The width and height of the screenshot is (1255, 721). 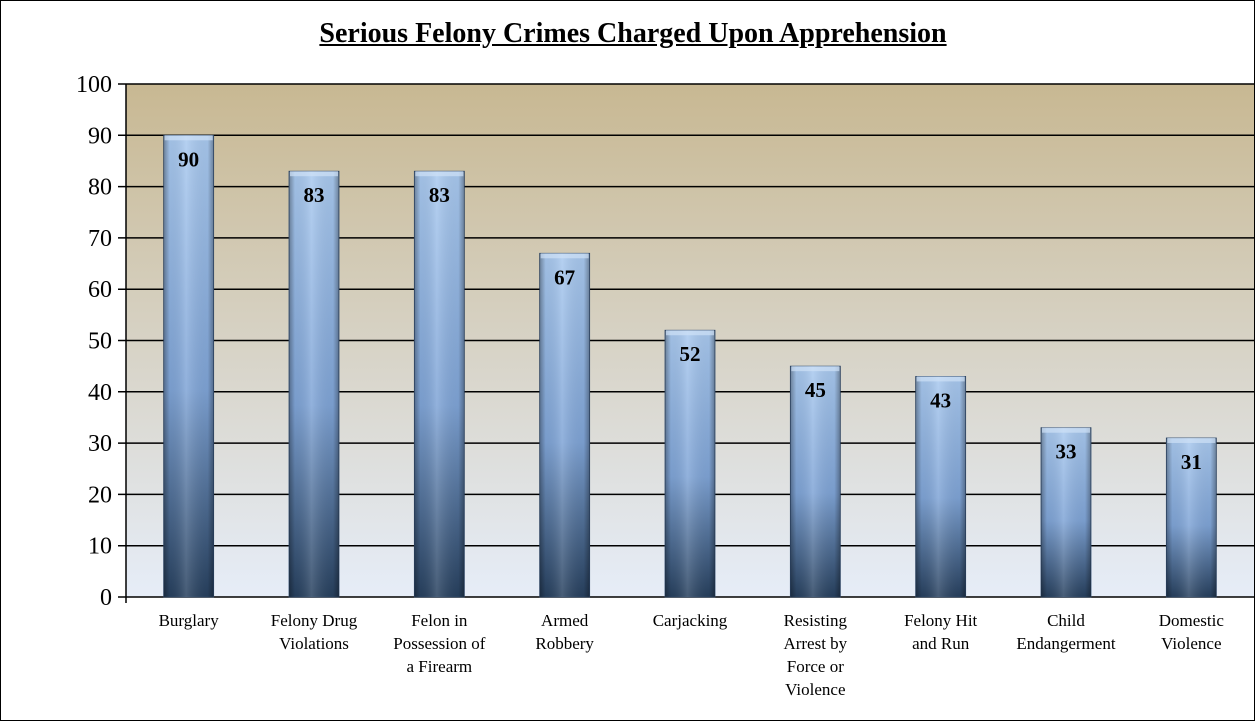 What do you see at coordinates (564, 277) in the screenshot?
I see `data-label: 67` at bounding box center [564, 277].